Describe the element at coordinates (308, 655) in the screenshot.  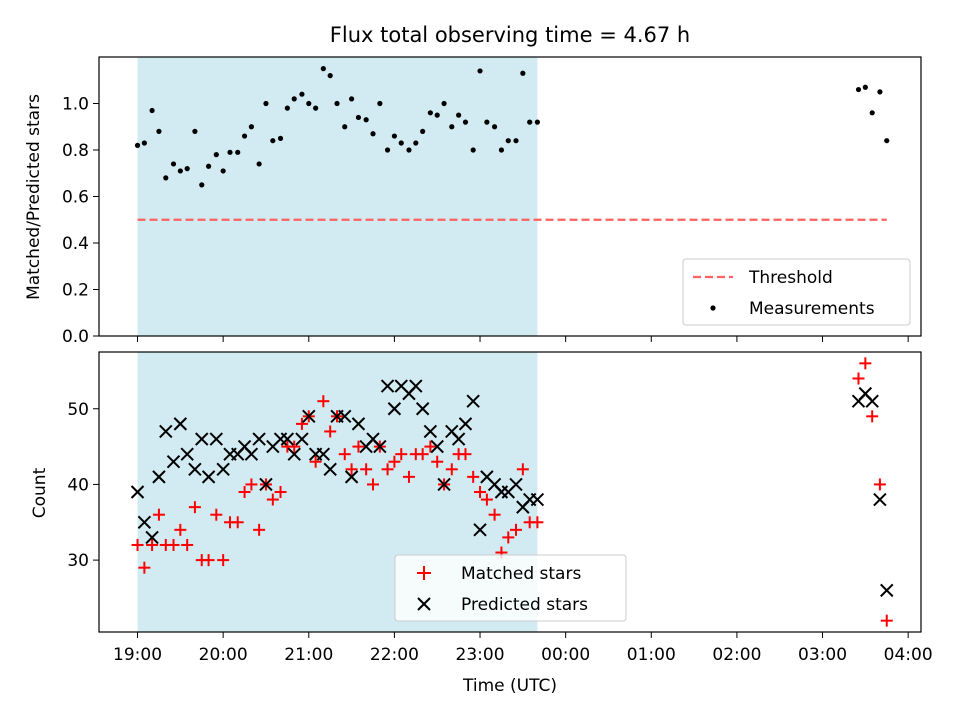
I see `x-tick-label: 21:00` at that location.